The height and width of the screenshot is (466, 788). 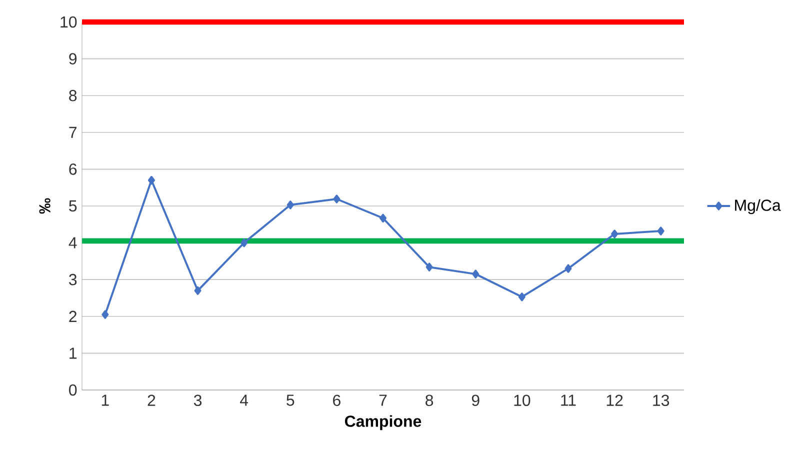 I want to click on y-tick-label: 10, so click(x=68, y=22).